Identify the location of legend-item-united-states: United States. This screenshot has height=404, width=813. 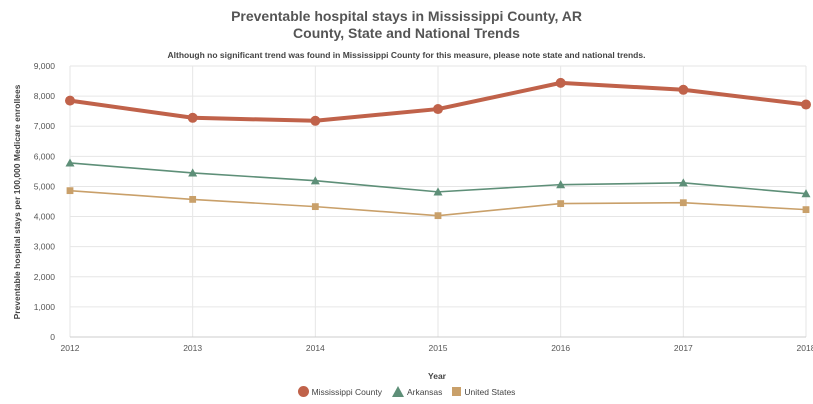
(483, 392).